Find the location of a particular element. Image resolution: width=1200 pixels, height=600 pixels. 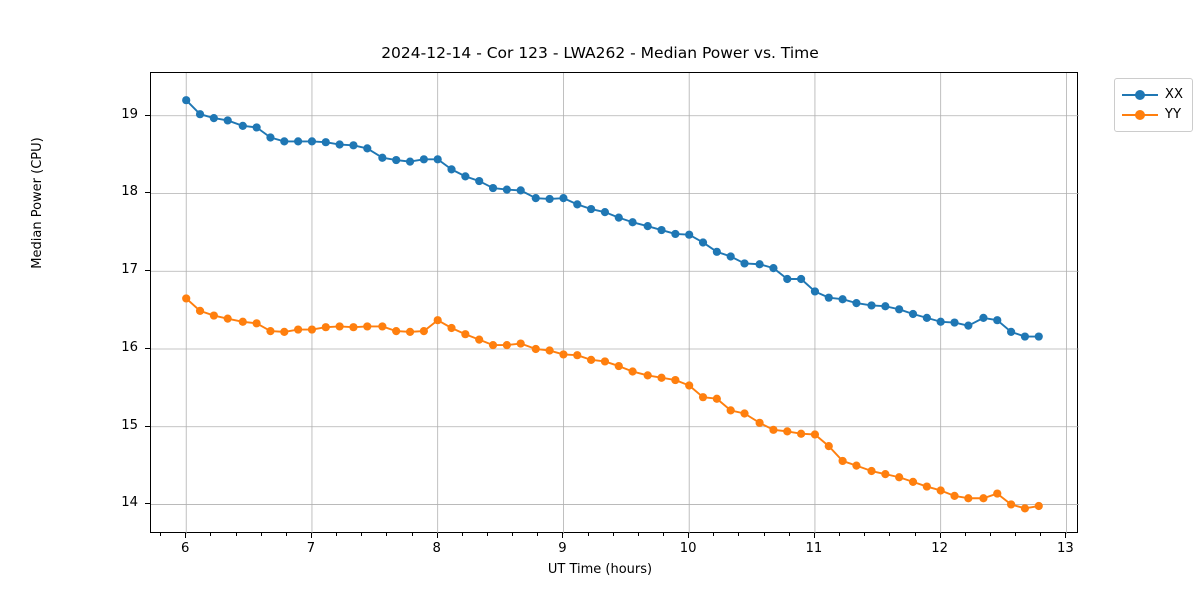

legend-entry-xx: XX is located at coordinates (1152, 95).